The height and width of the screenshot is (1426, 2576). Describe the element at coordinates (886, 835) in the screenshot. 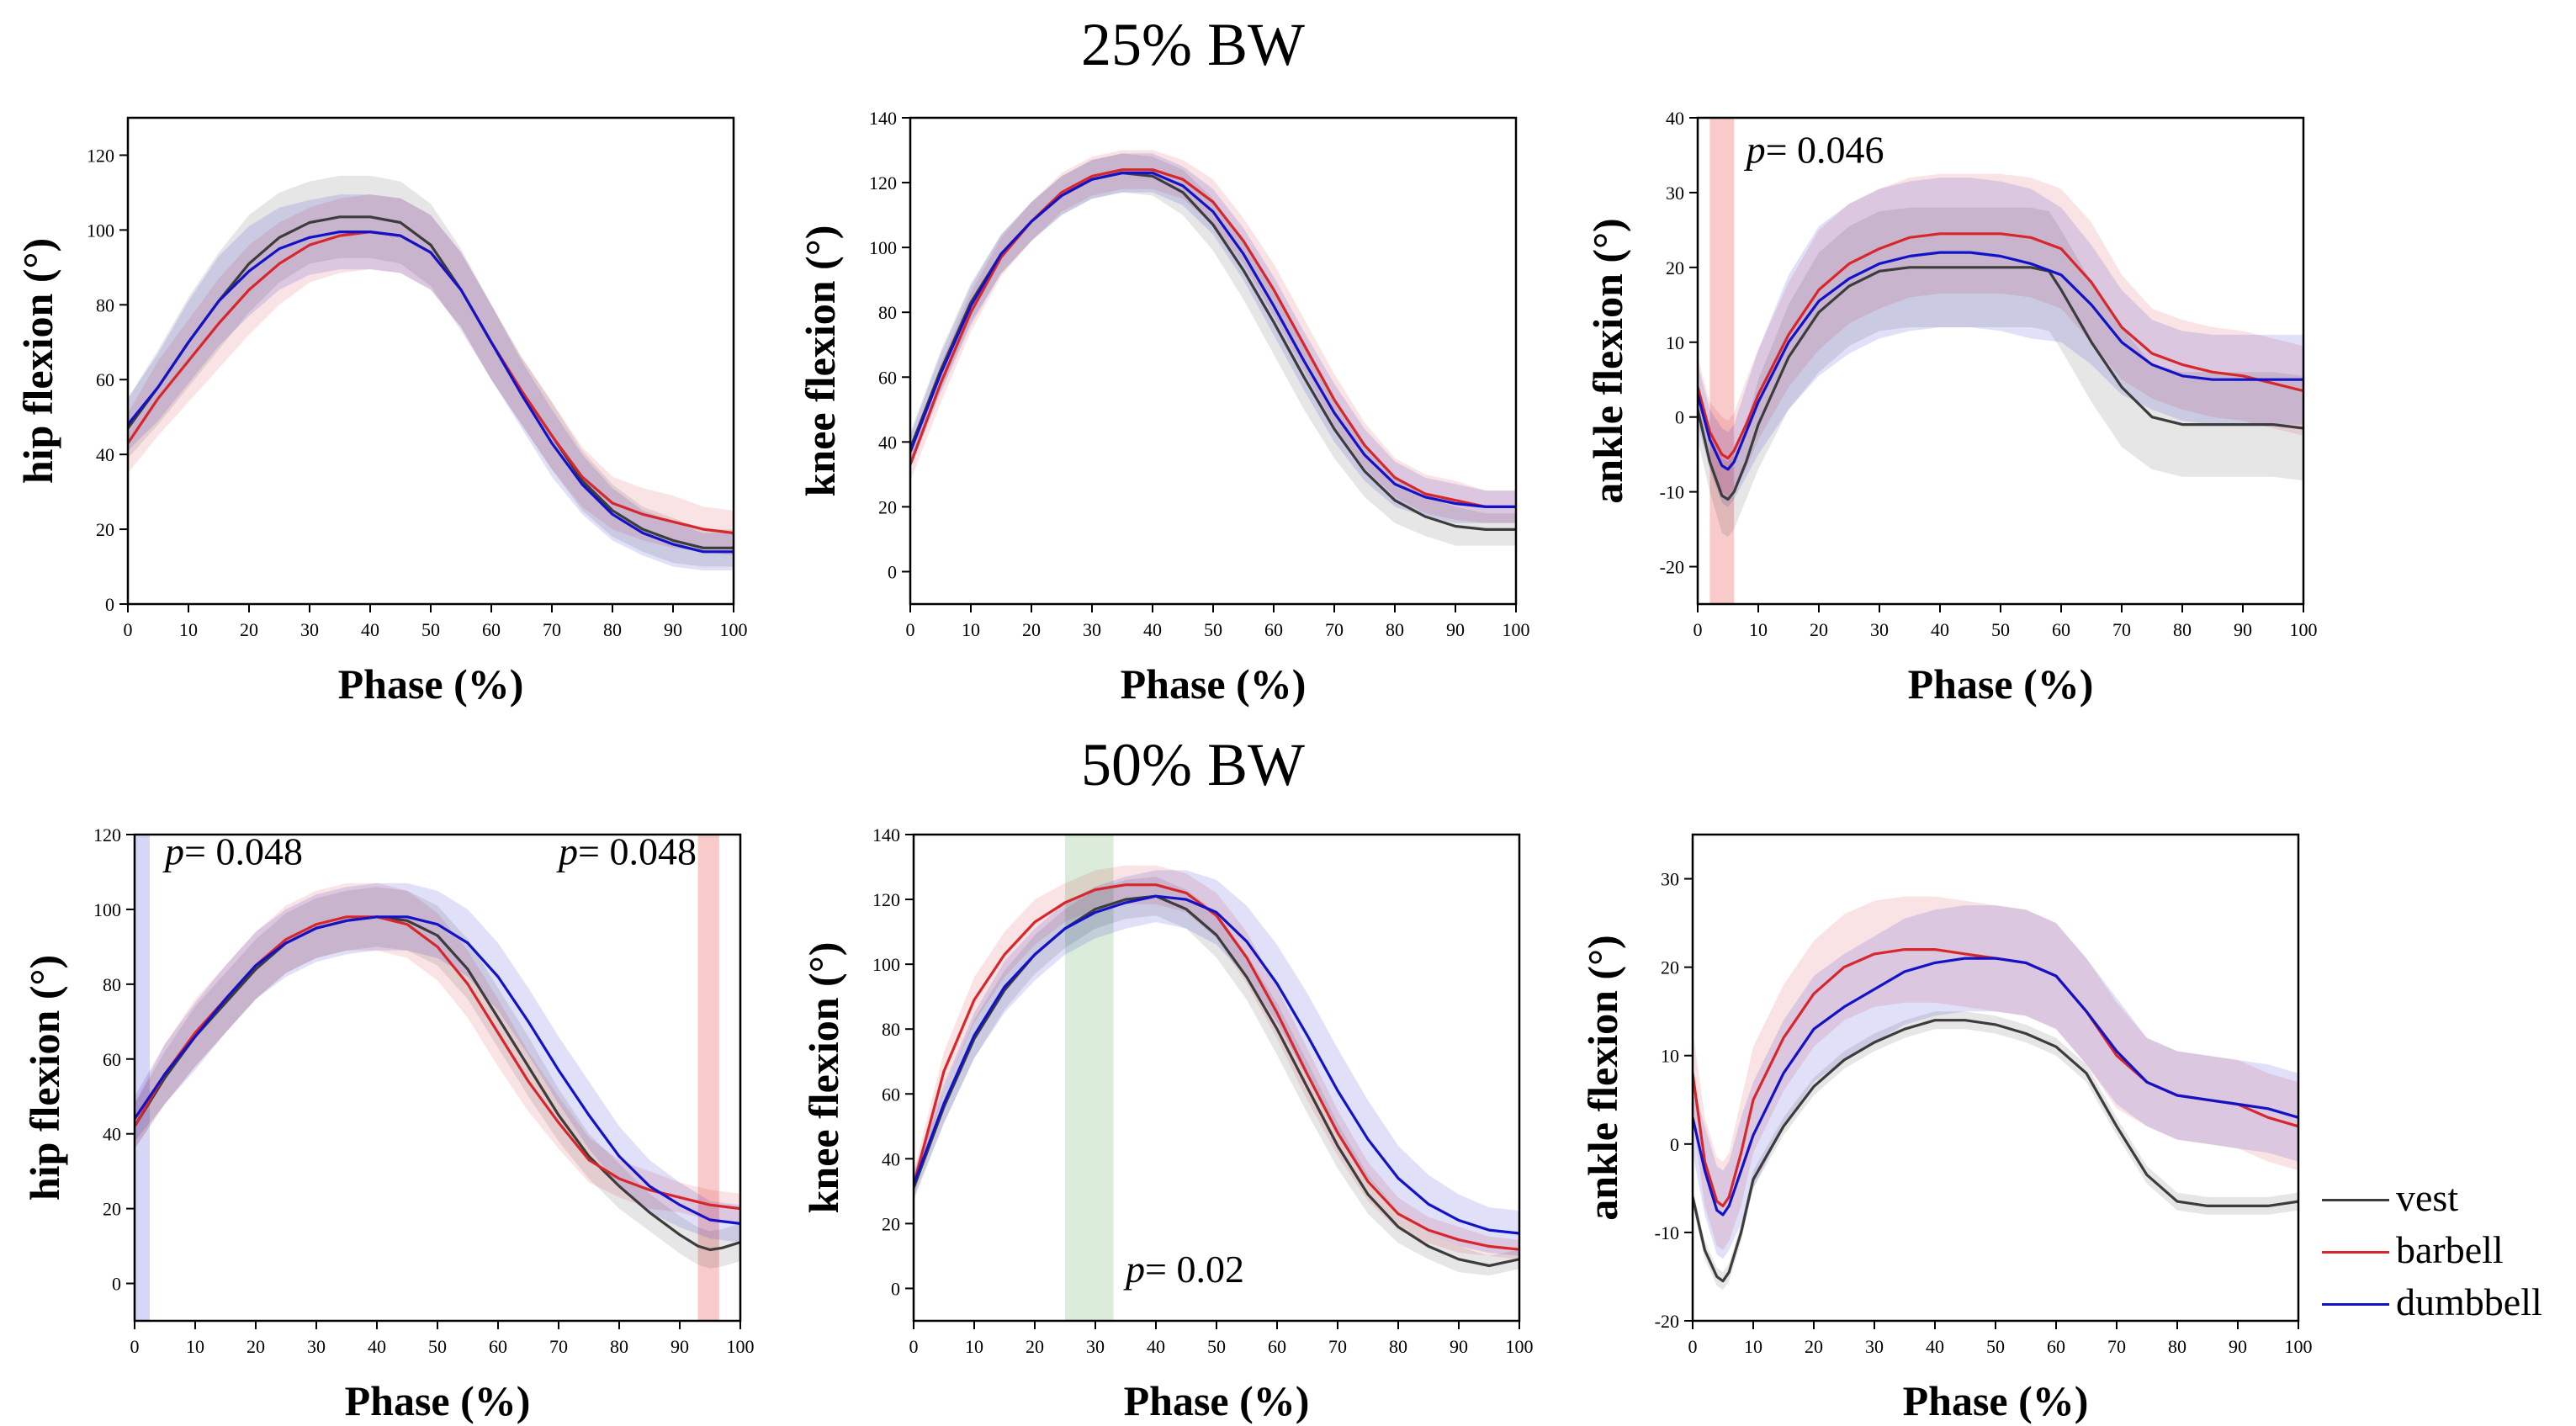

I see `y-tick-label: 140` at that location.